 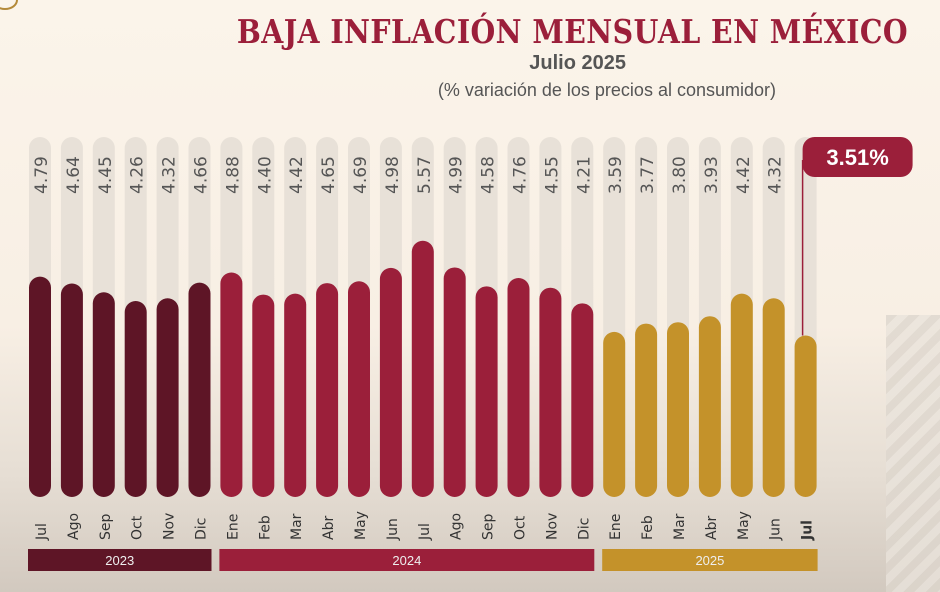 What do you see at coordinates (680, 175) in the screenshot?
I see `value-label: 3.80` at bounding box center [680, 175].